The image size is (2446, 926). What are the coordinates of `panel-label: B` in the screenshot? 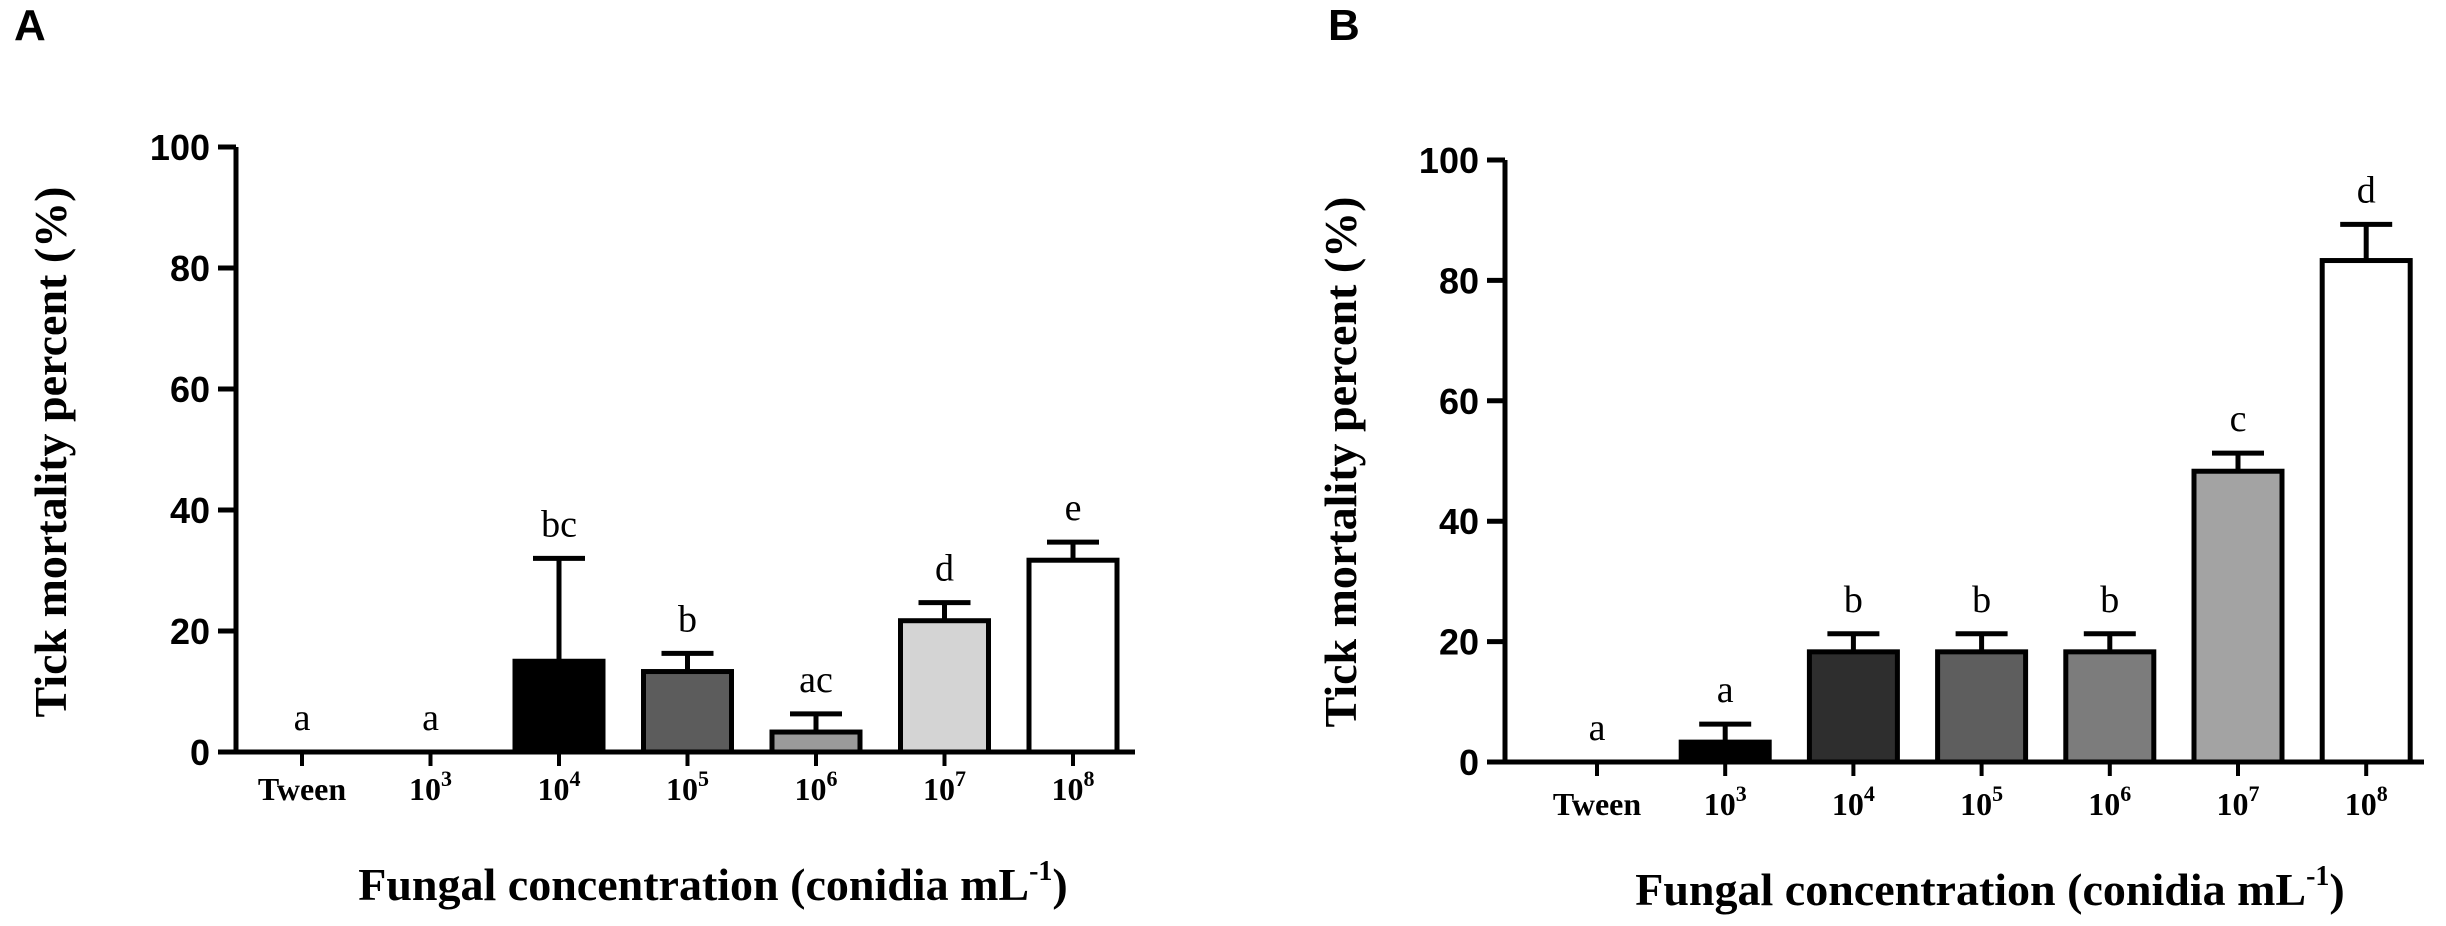 It's located at (1344, 25).